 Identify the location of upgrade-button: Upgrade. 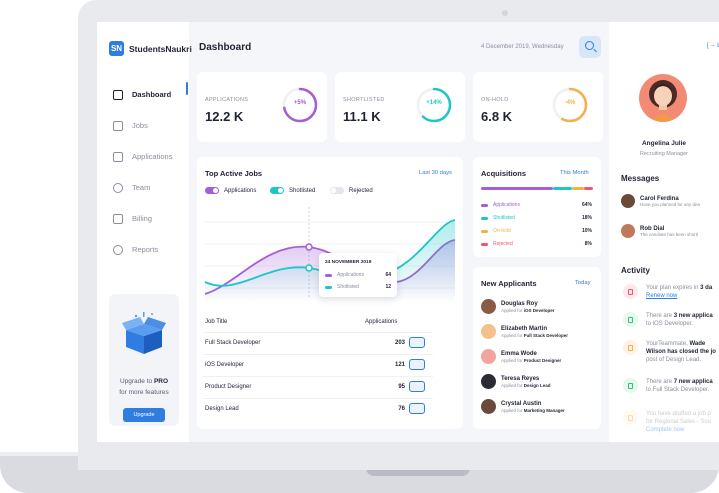
(144, 415).